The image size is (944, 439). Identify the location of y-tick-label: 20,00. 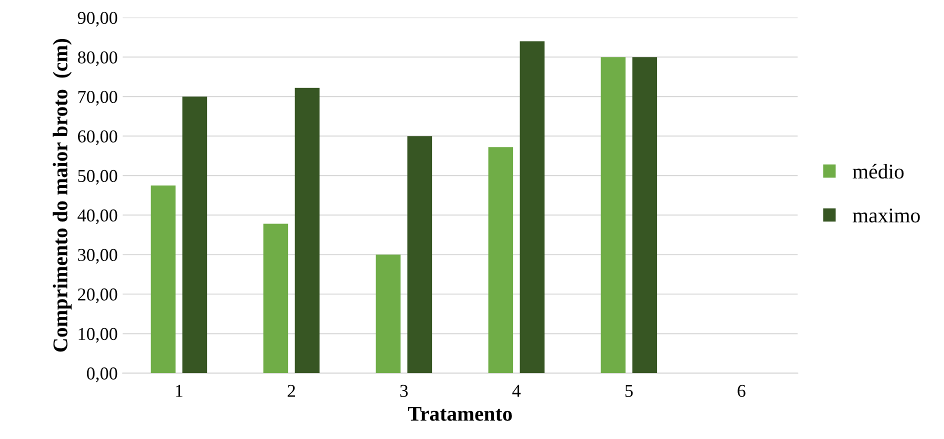
(98, 296).